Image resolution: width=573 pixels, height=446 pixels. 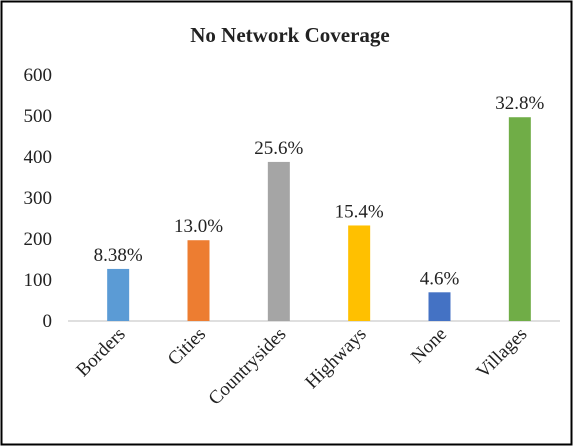 I want to click on data-label: 13.0%, so click(x=198, y=226).